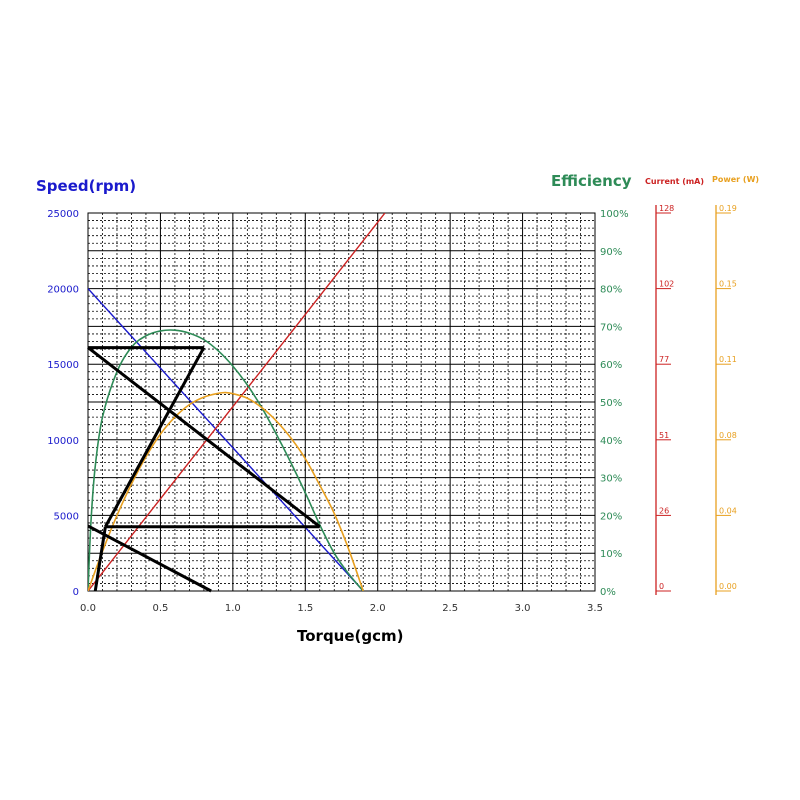  I want to click on efficiency-tick-label: 20%, so click(611, 516).